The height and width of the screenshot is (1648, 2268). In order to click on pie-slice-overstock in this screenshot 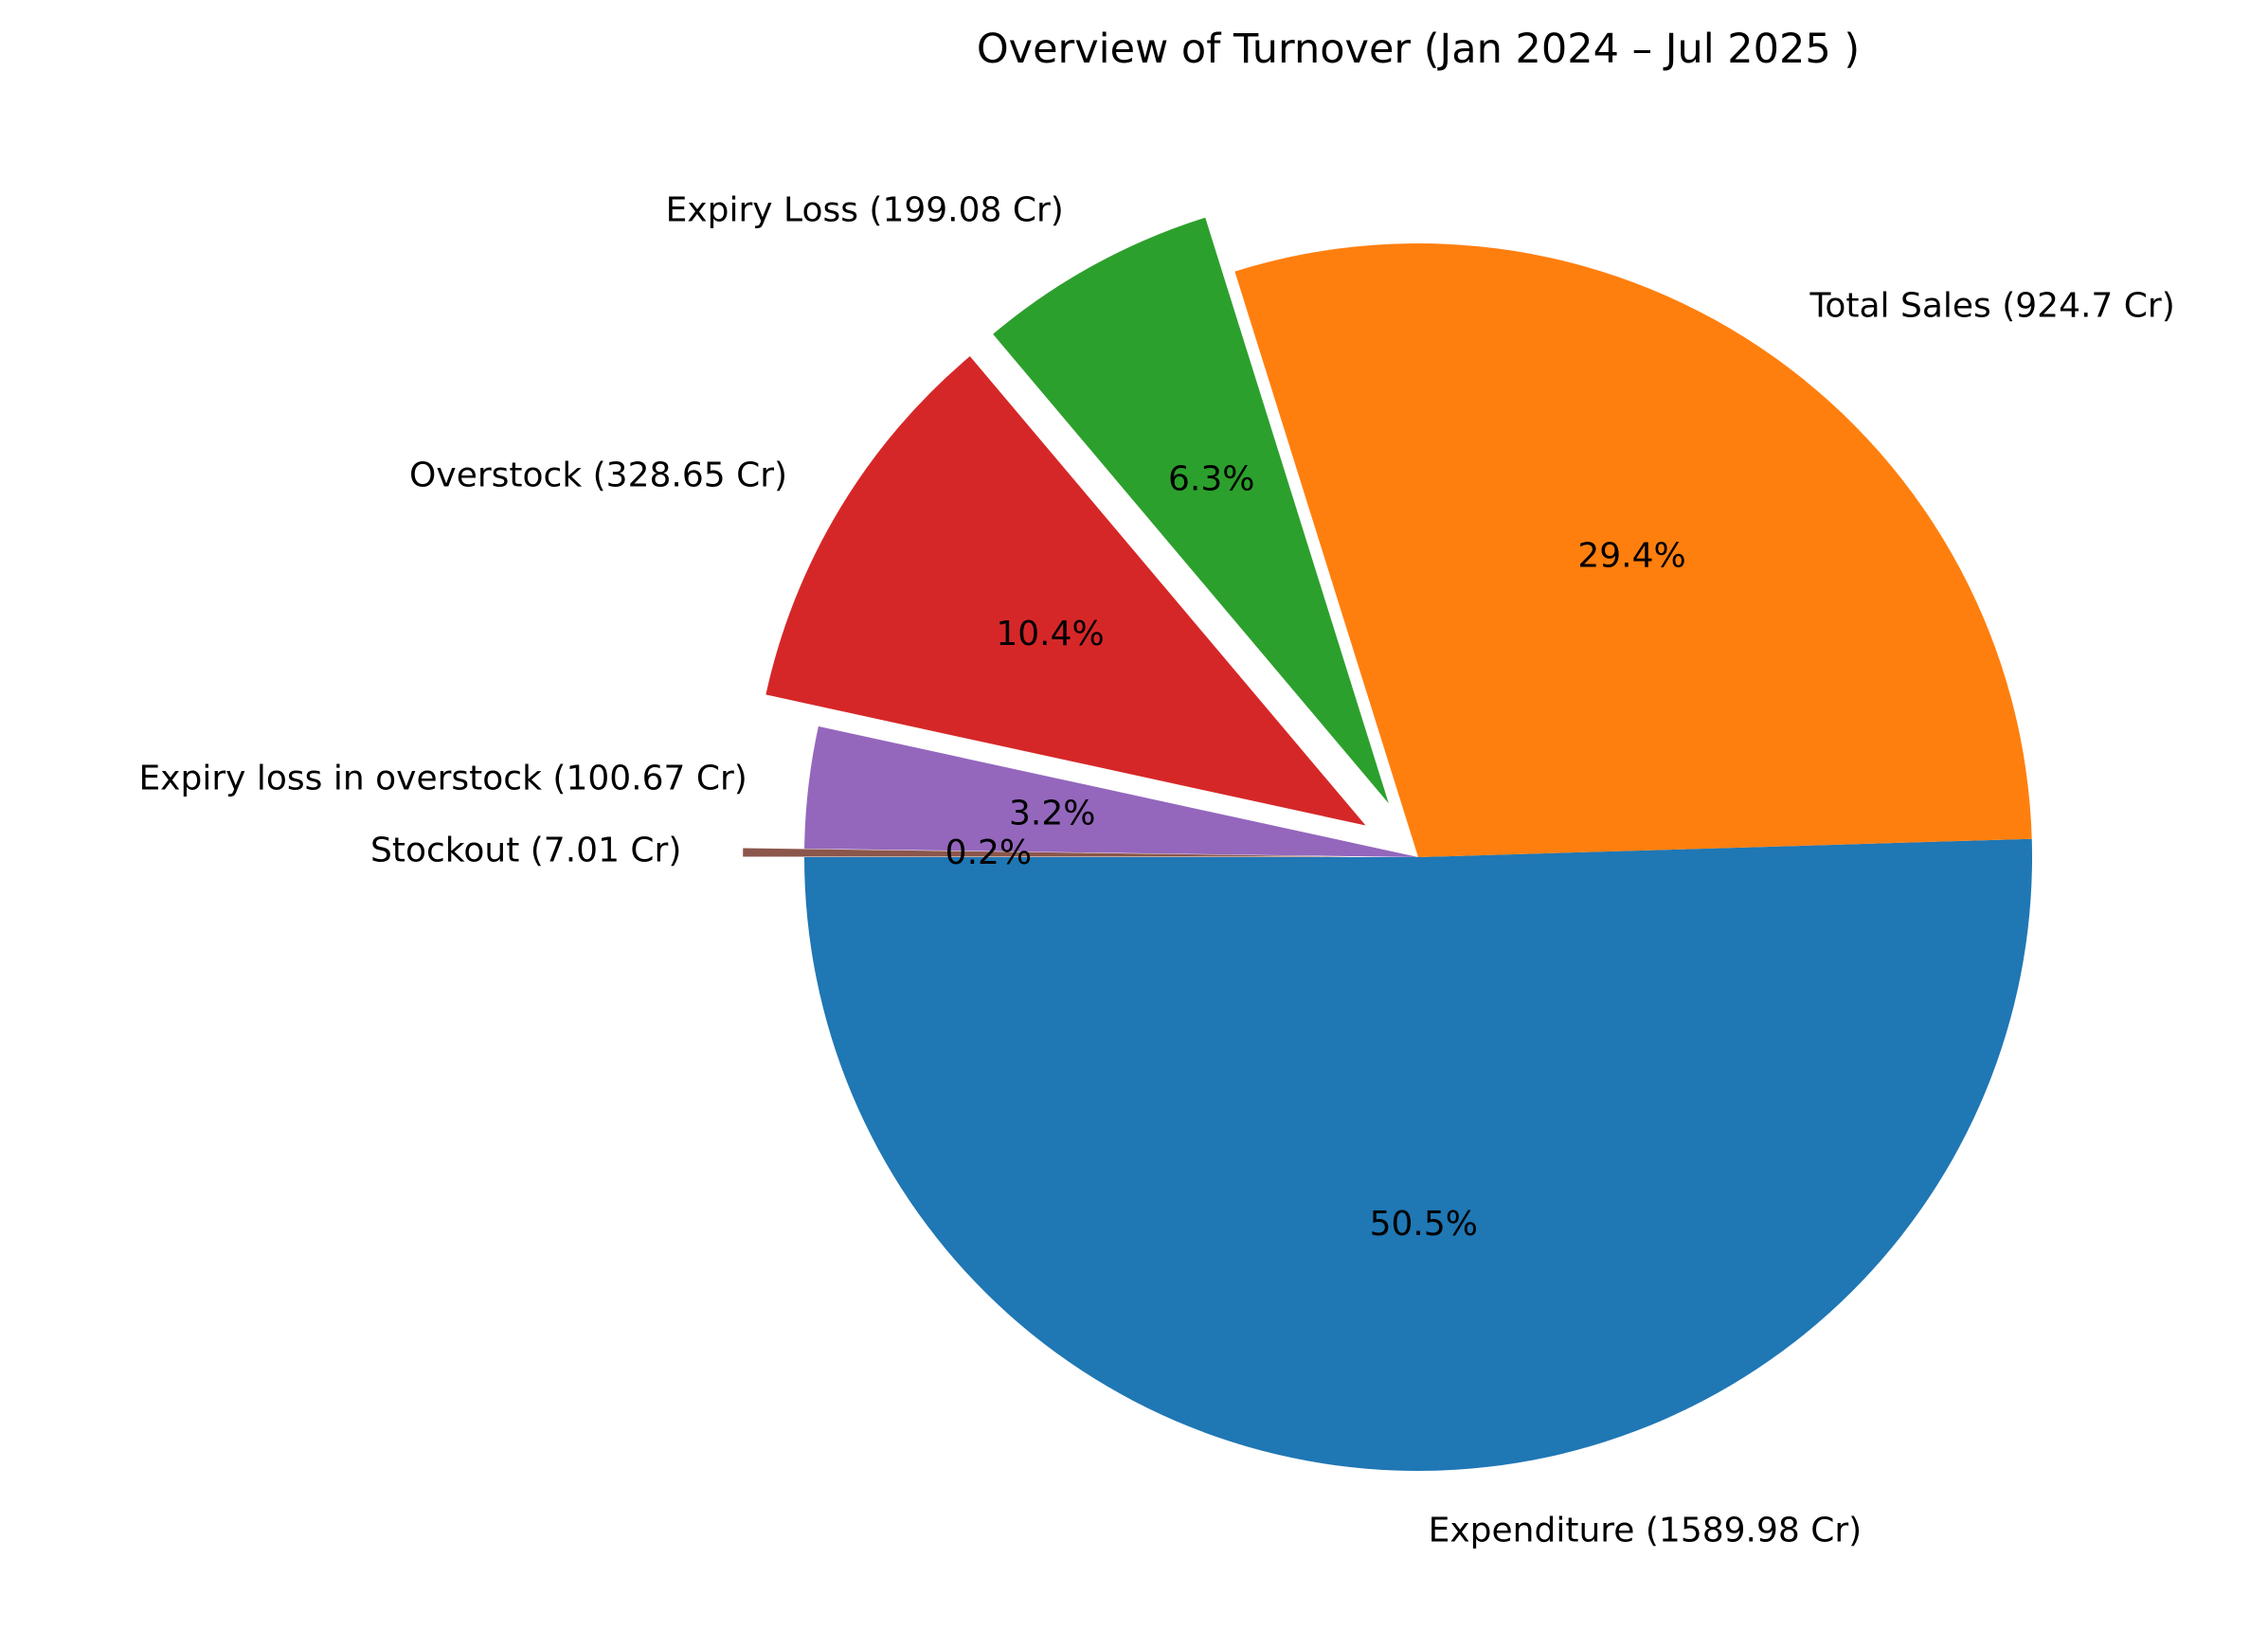, I will do `click(1065, 591)`.